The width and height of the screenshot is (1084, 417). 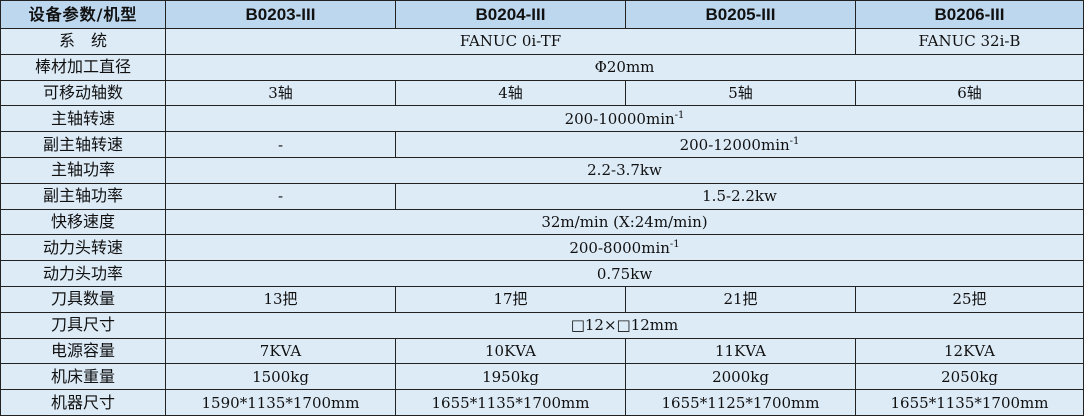 I want to click on cell-text: 0.75kw, so click(x=624, y=273).